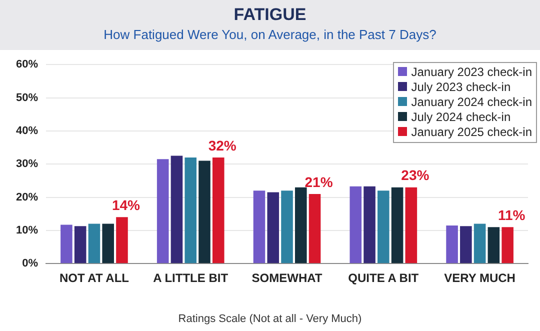  What do you see at coordinates (27, 130) in the screenshot?
I see `y-tick-label: 40%` at bounding box center [27, 130].